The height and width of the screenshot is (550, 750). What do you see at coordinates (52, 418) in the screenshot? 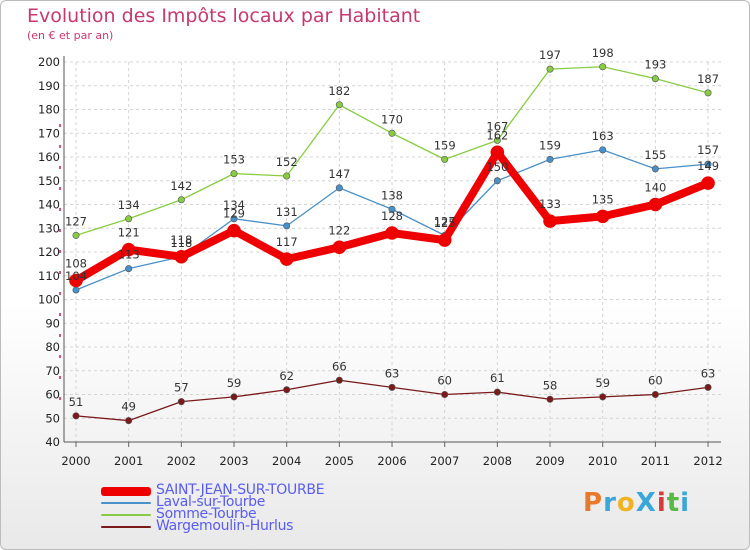
I see `y-tick-label: 50` at bounding box center [52, 418].